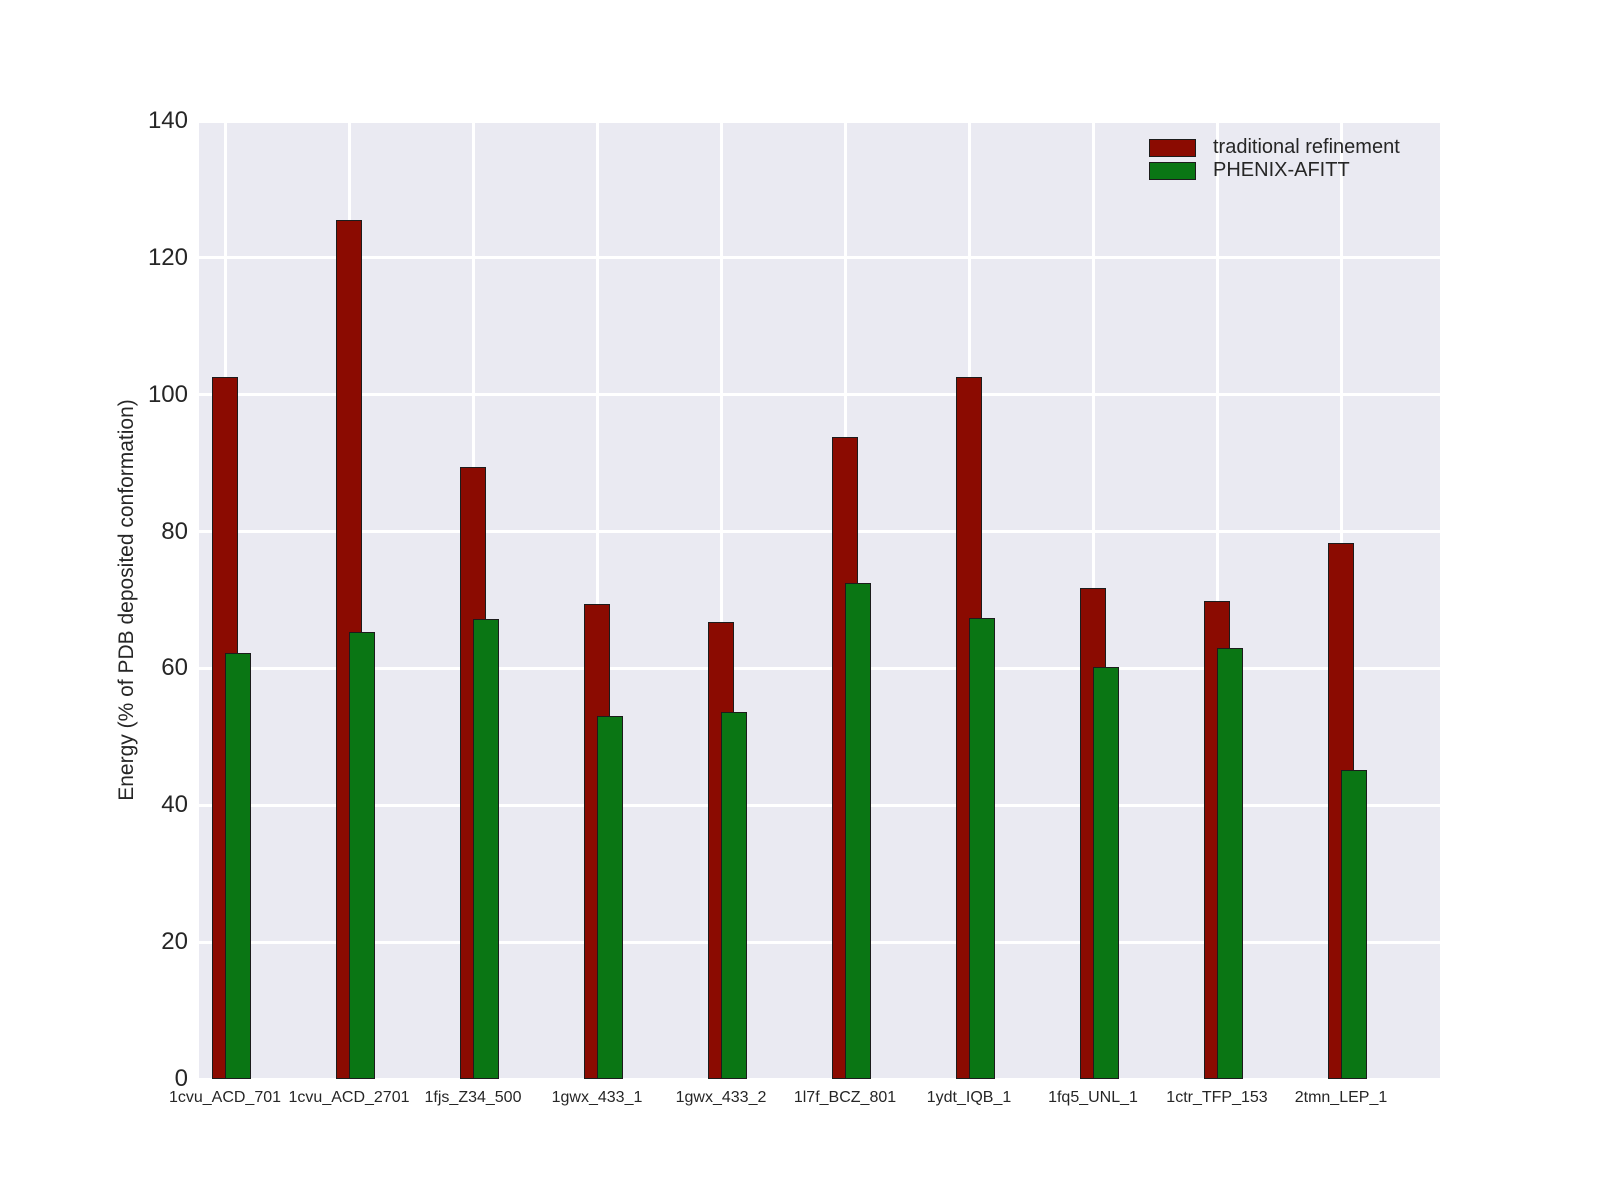 The image size is (1600, 1200). What do you see at coordinates (721, 1097) in the screenshot?
I see `x-tick-label-1gwx_433_2: 1gwx_433_2` at bounding box center [721, 1097].